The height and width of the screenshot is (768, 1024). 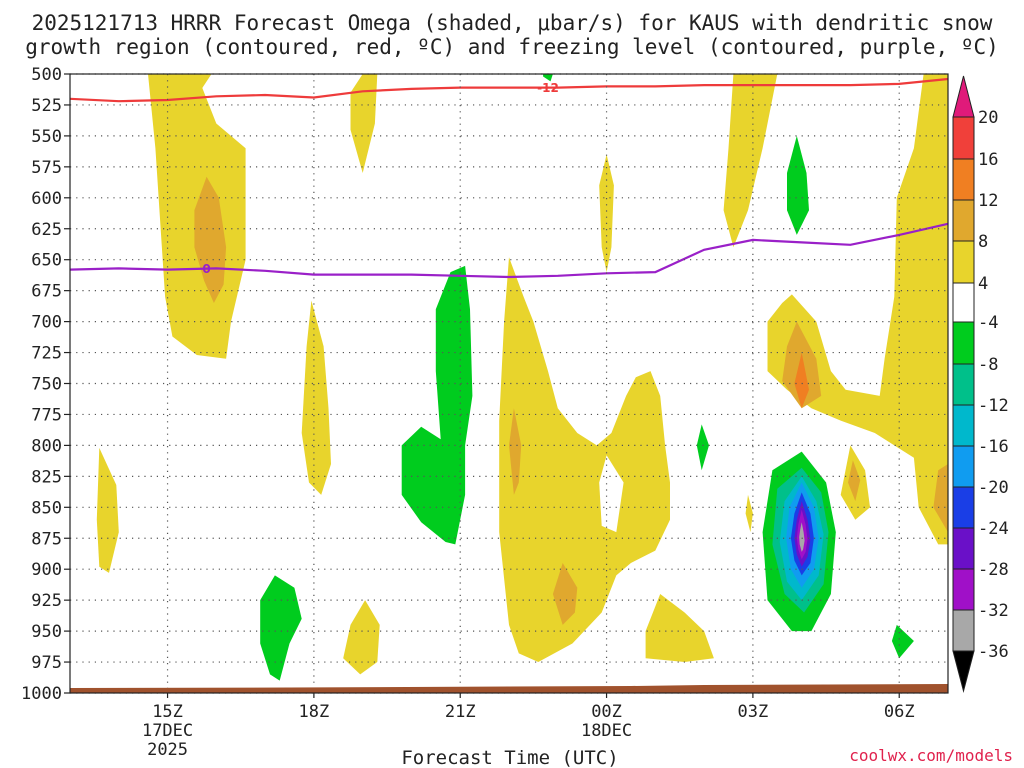 I want to click on x-tick-date-18DEC: 18DEC, so click(x=606, y=731).